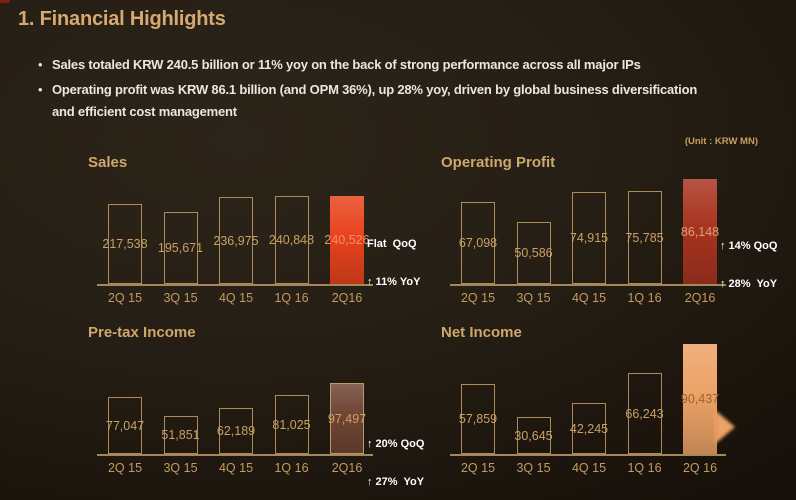 The width and height of the screenshot is (796, 500). I want to click on bar-value-label: 77,047, so click(125, 425).